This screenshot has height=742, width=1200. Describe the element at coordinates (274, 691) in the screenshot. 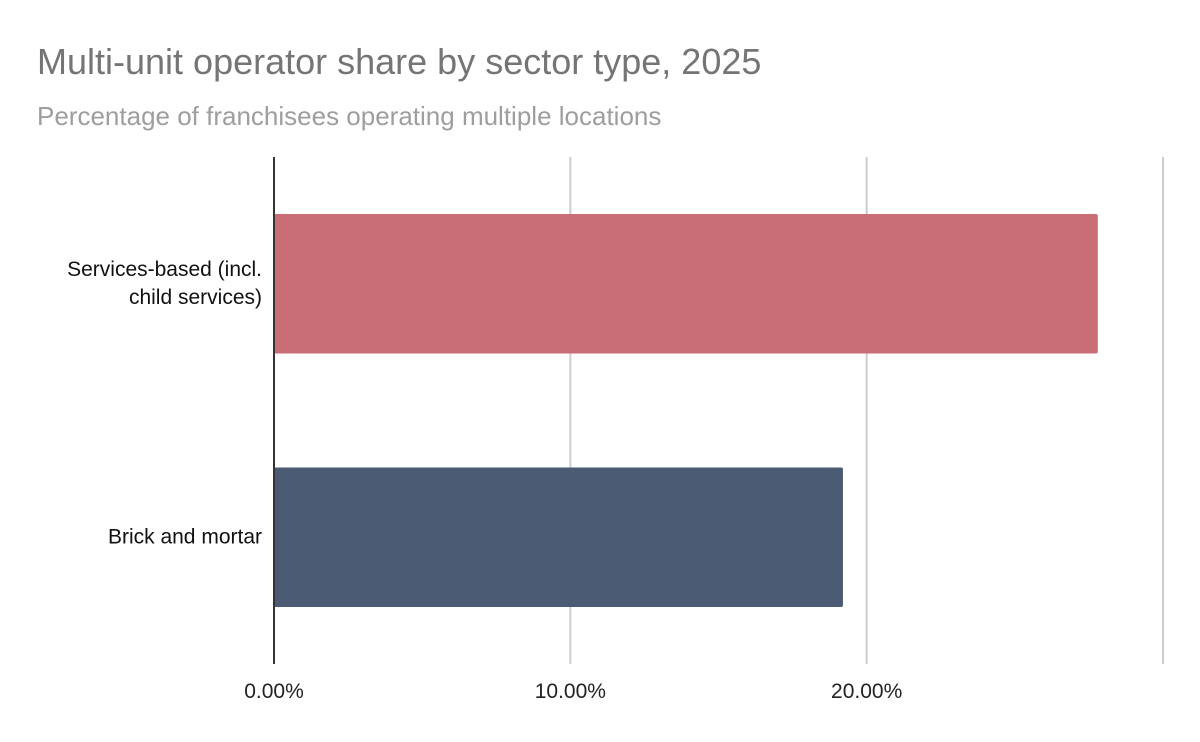

I see `x-tick-label: 0.00%` at that location.